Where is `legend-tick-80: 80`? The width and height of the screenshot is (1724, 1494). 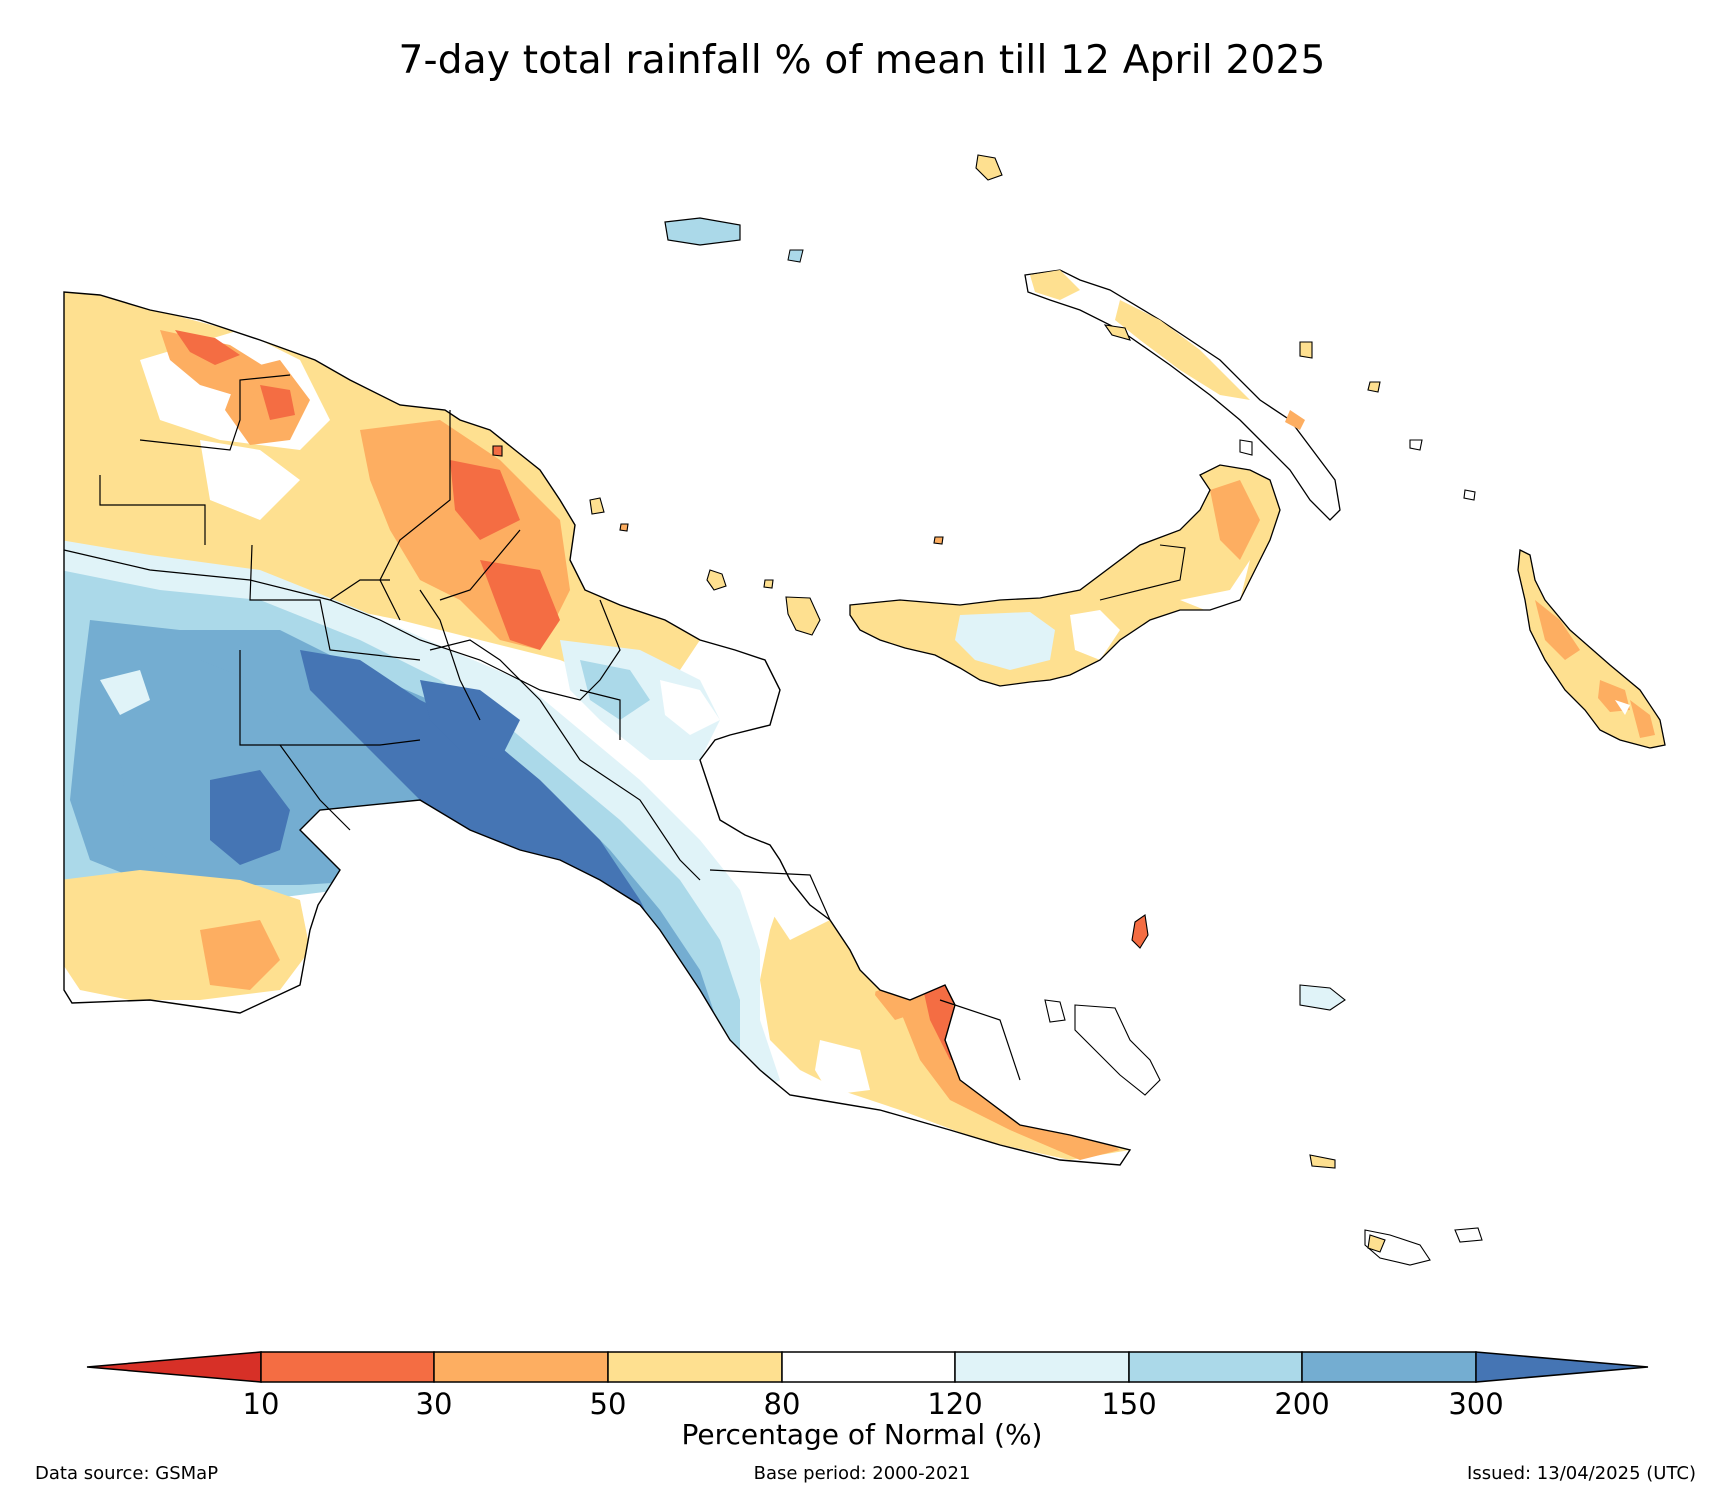
legend-tick-80: 80 is located at coordinates (782, 1404).